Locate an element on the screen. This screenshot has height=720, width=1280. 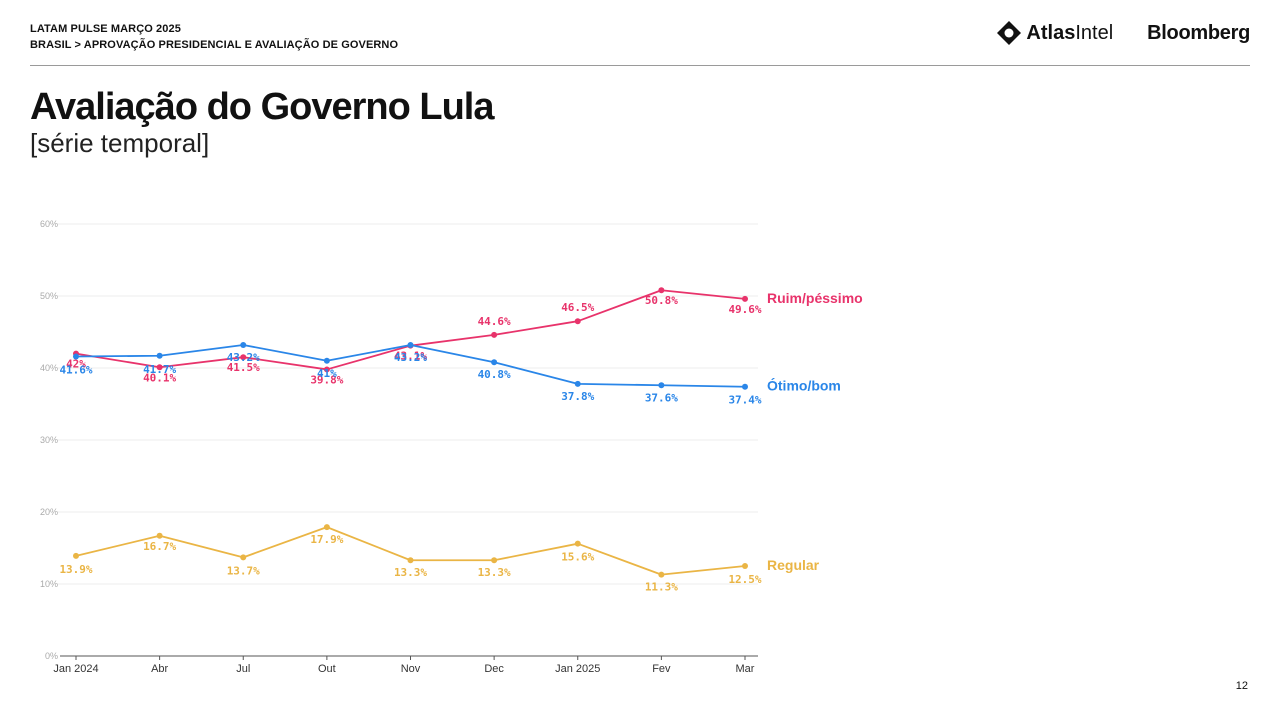
report-title: LATAM PULSE MARÇO 2025 is located at coordinates (105, 29).